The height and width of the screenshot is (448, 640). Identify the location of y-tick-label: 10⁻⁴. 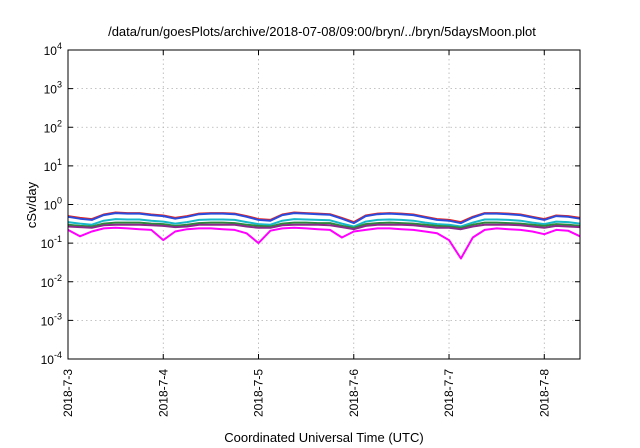
(51, 358).